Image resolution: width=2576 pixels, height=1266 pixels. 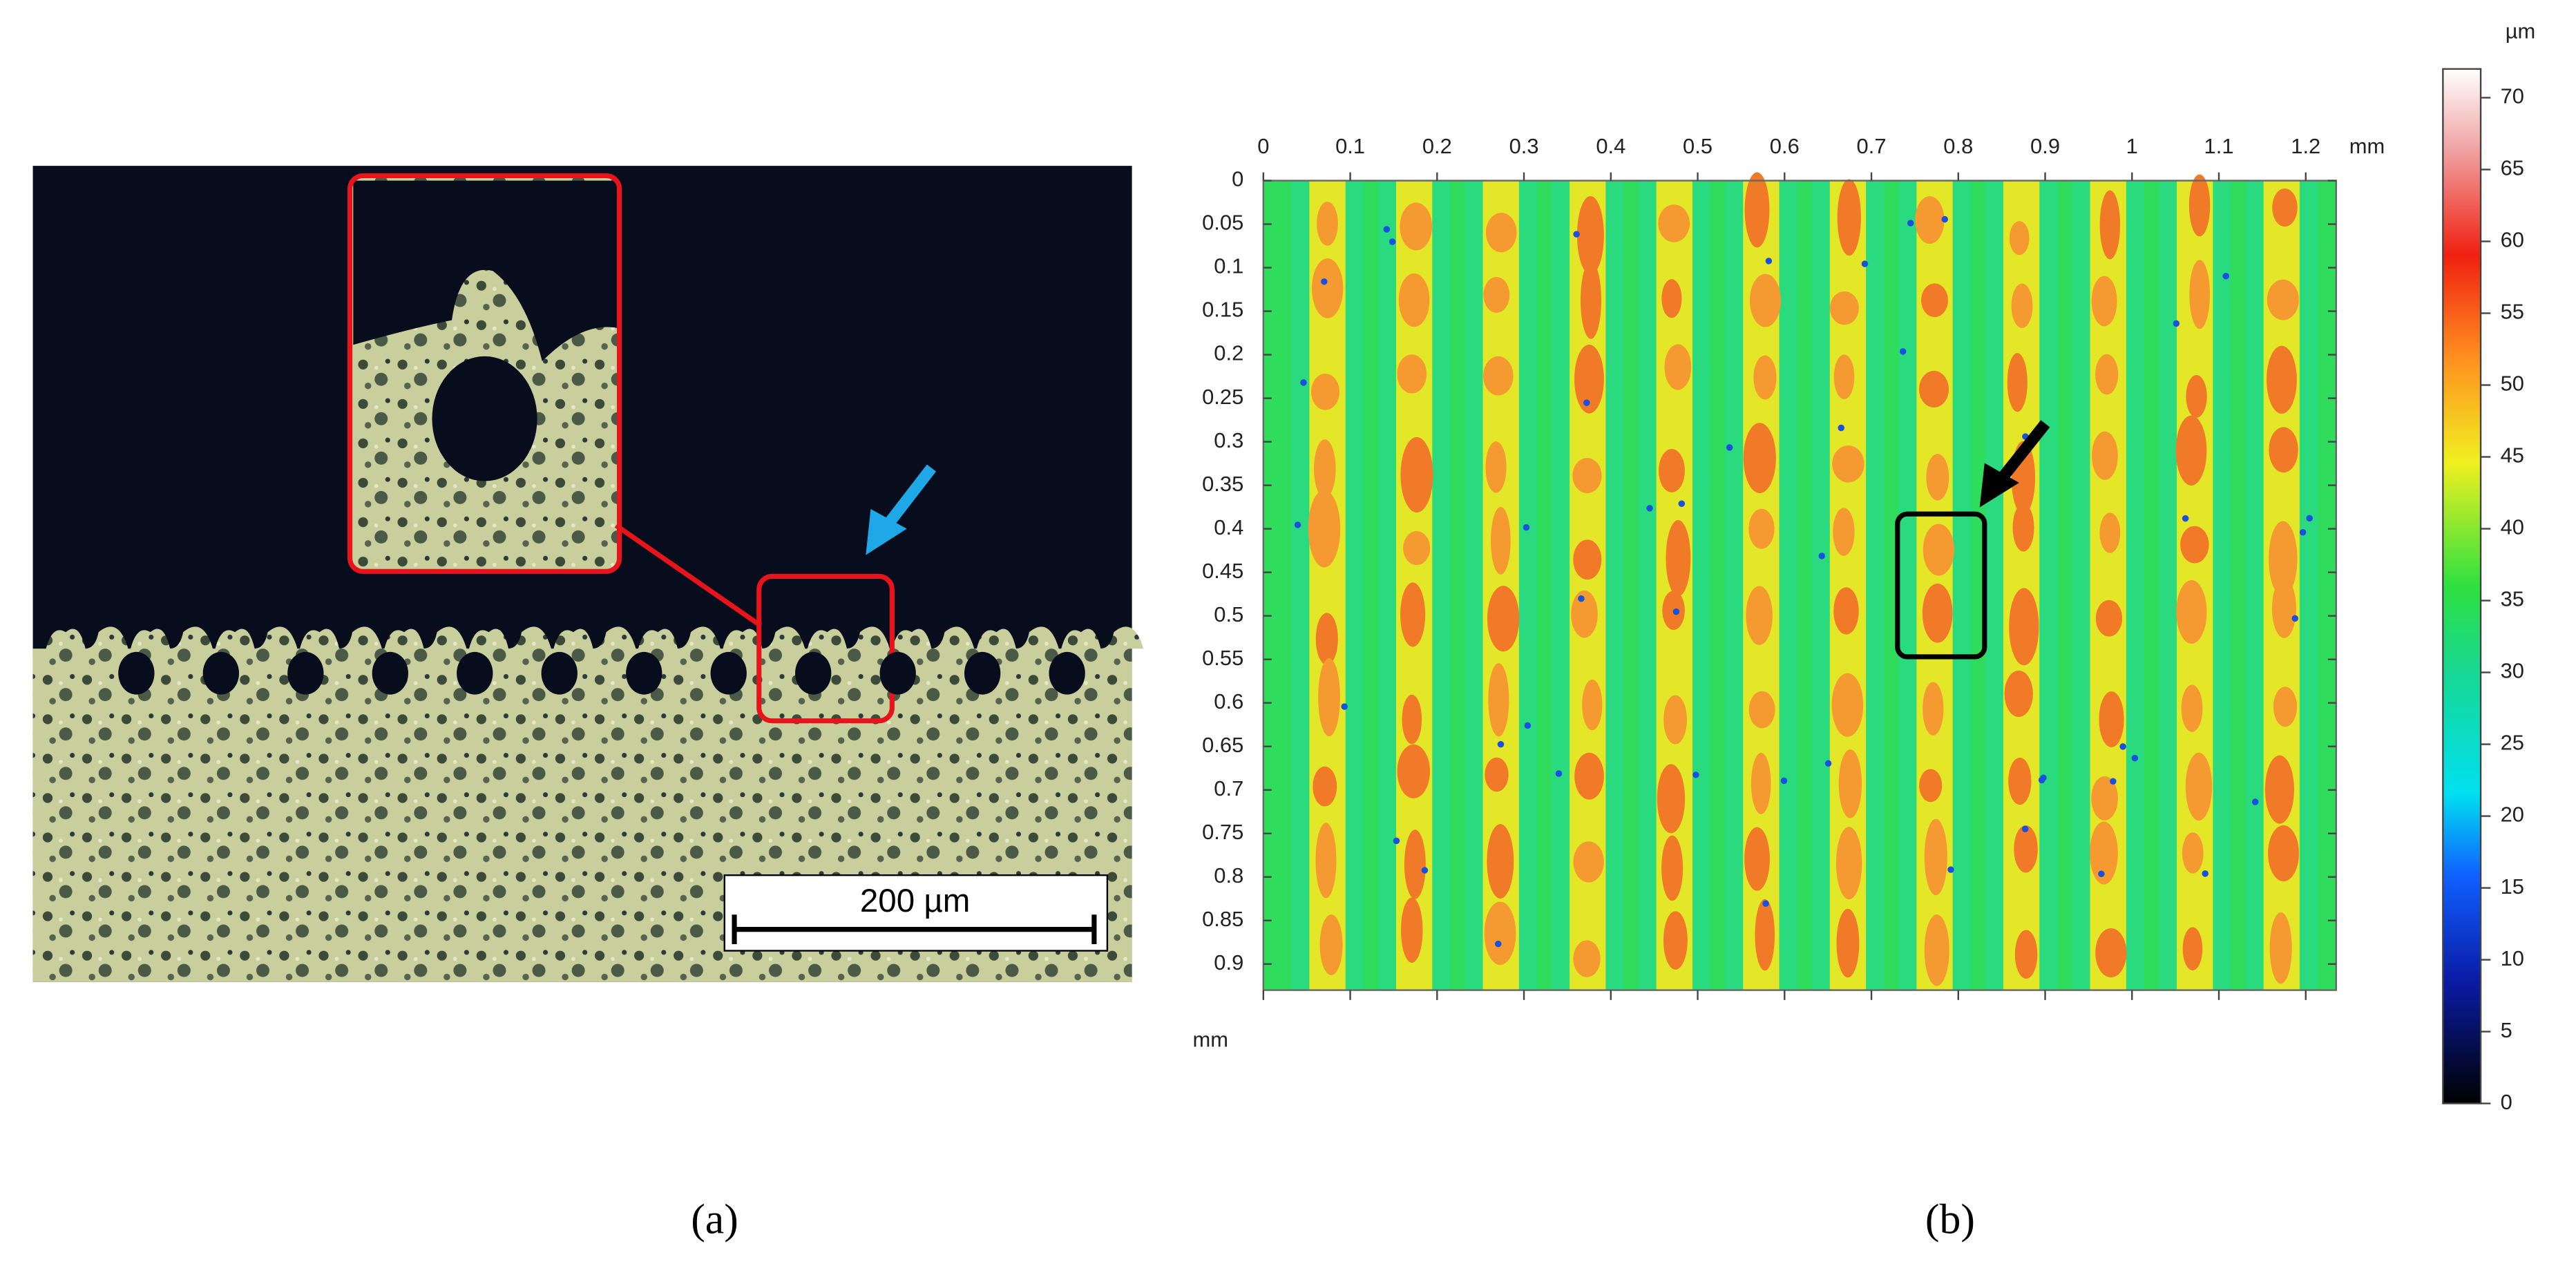 What do you see at coordinates (2305, 146) in the screenshot?
I see `x-tick-label: 1.2` at bounding box center [2305, 146].